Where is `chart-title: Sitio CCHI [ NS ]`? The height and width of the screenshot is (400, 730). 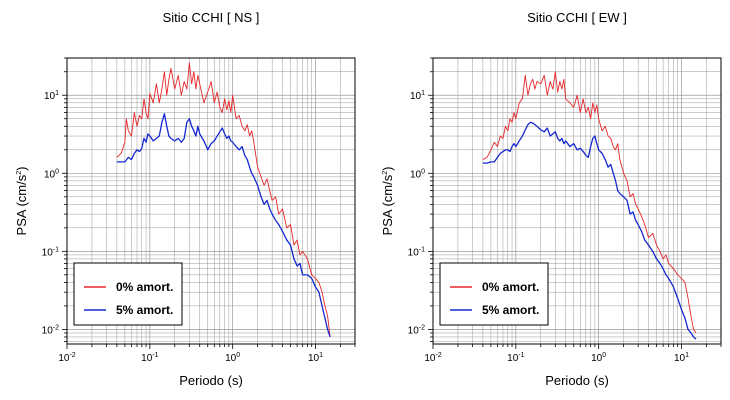
chart-title: Sitio CCHI [ NS ] is located at coordinates (211, 17).